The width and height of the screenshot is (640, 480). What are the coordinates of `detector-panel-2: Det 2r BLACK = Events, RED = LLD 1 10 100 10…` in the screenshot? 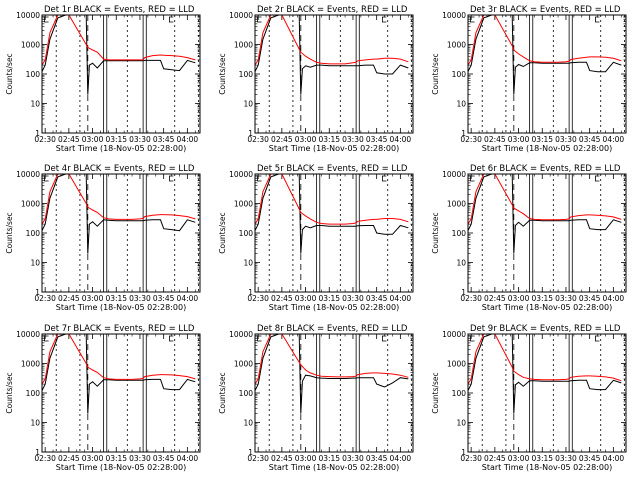 It's located at (316, 79).